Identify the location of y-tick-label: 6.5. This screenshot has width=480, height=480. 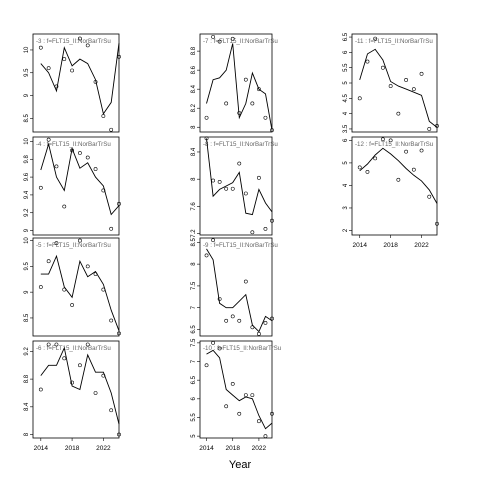
(346, 36).